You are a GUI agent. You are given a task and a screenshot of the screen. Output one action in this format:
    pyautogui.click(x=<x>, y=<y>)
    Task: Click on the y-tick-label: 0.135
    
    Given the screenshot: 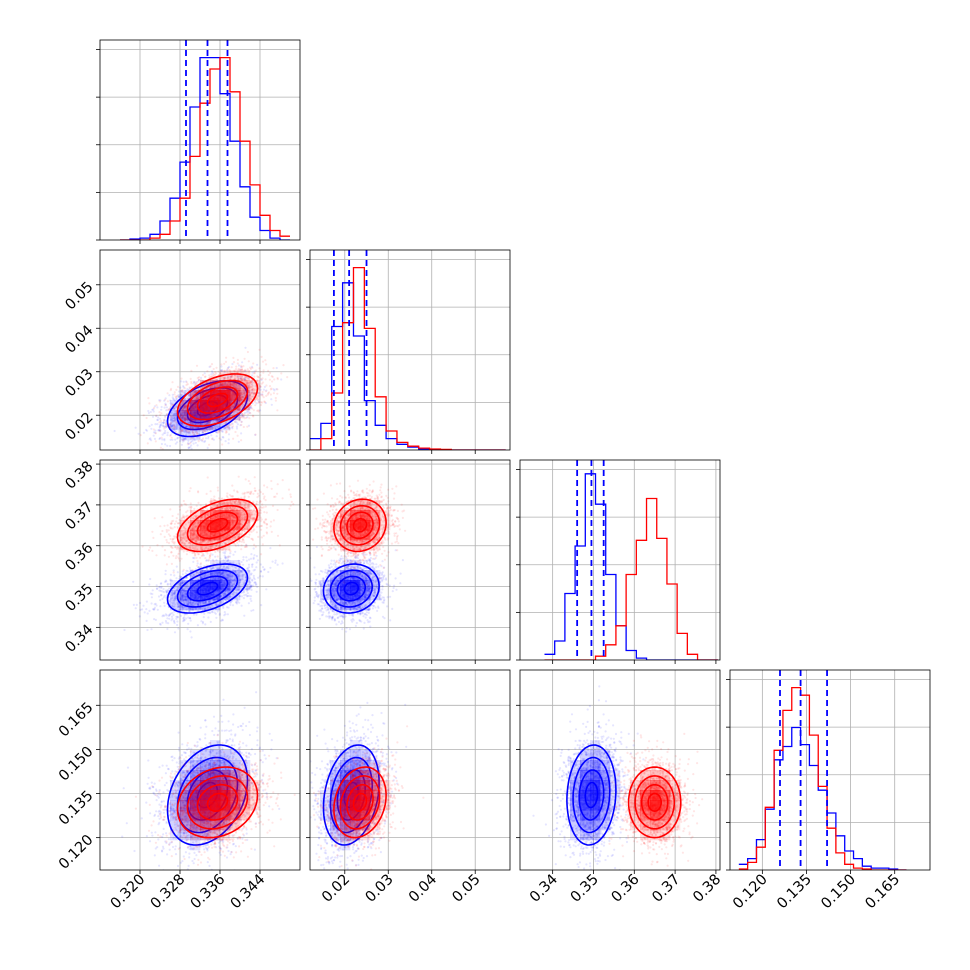 What is the action you would take?
    pyautogui.click(x=76, y=808)
    